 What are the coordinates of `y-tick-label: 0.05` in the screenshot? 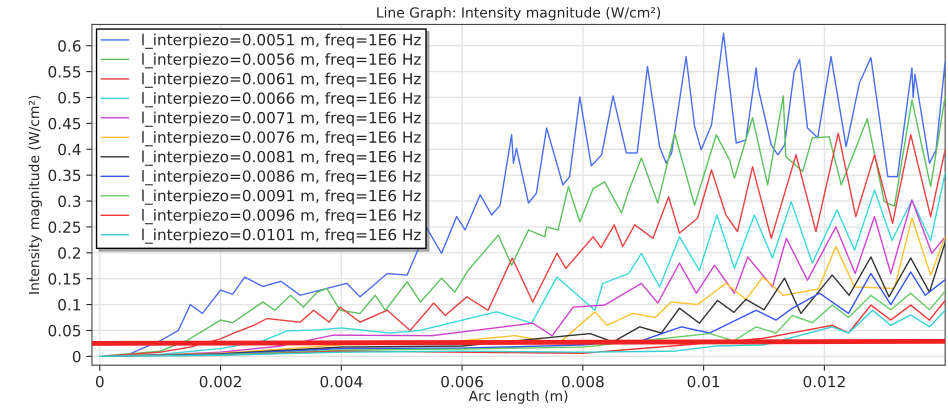 It's located at (64, 330).